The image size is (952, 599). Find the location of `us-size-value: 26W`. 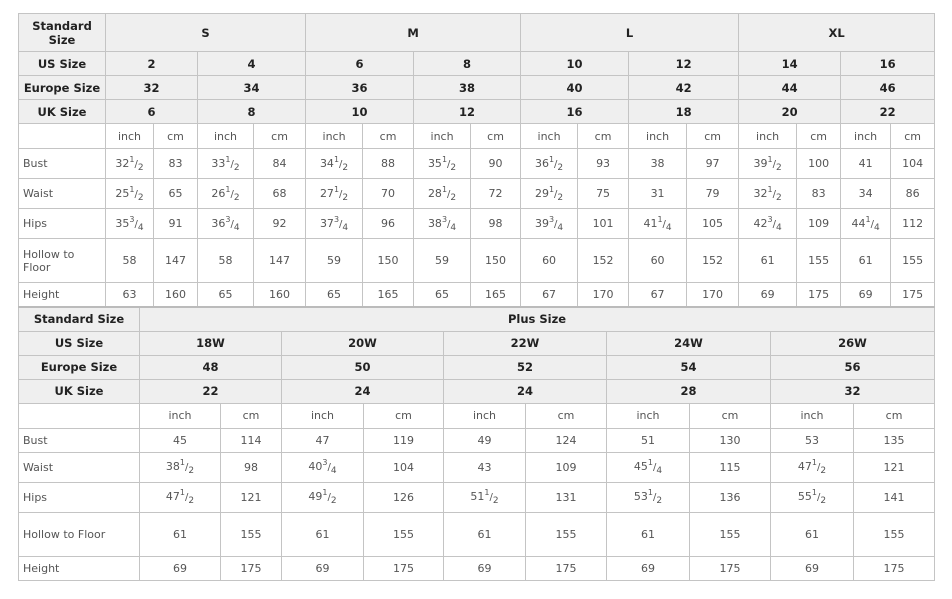

us-size-value: 26W is located at coordinates (852, 343).